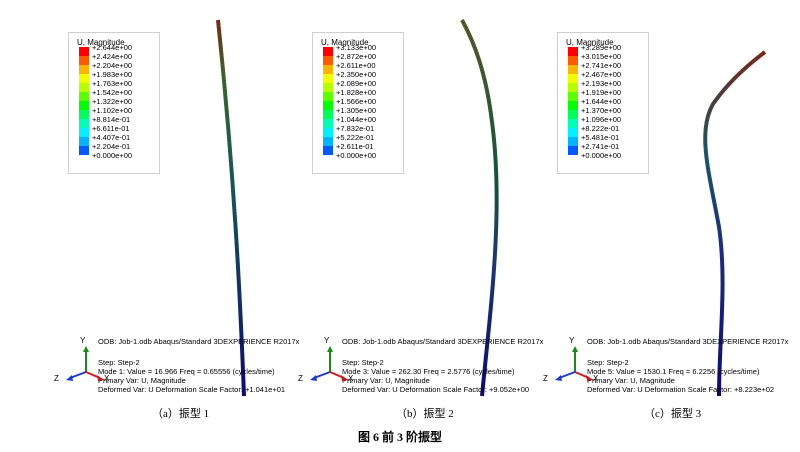  I want to click on legend-value: +2.611e-01, so click(355, 146).